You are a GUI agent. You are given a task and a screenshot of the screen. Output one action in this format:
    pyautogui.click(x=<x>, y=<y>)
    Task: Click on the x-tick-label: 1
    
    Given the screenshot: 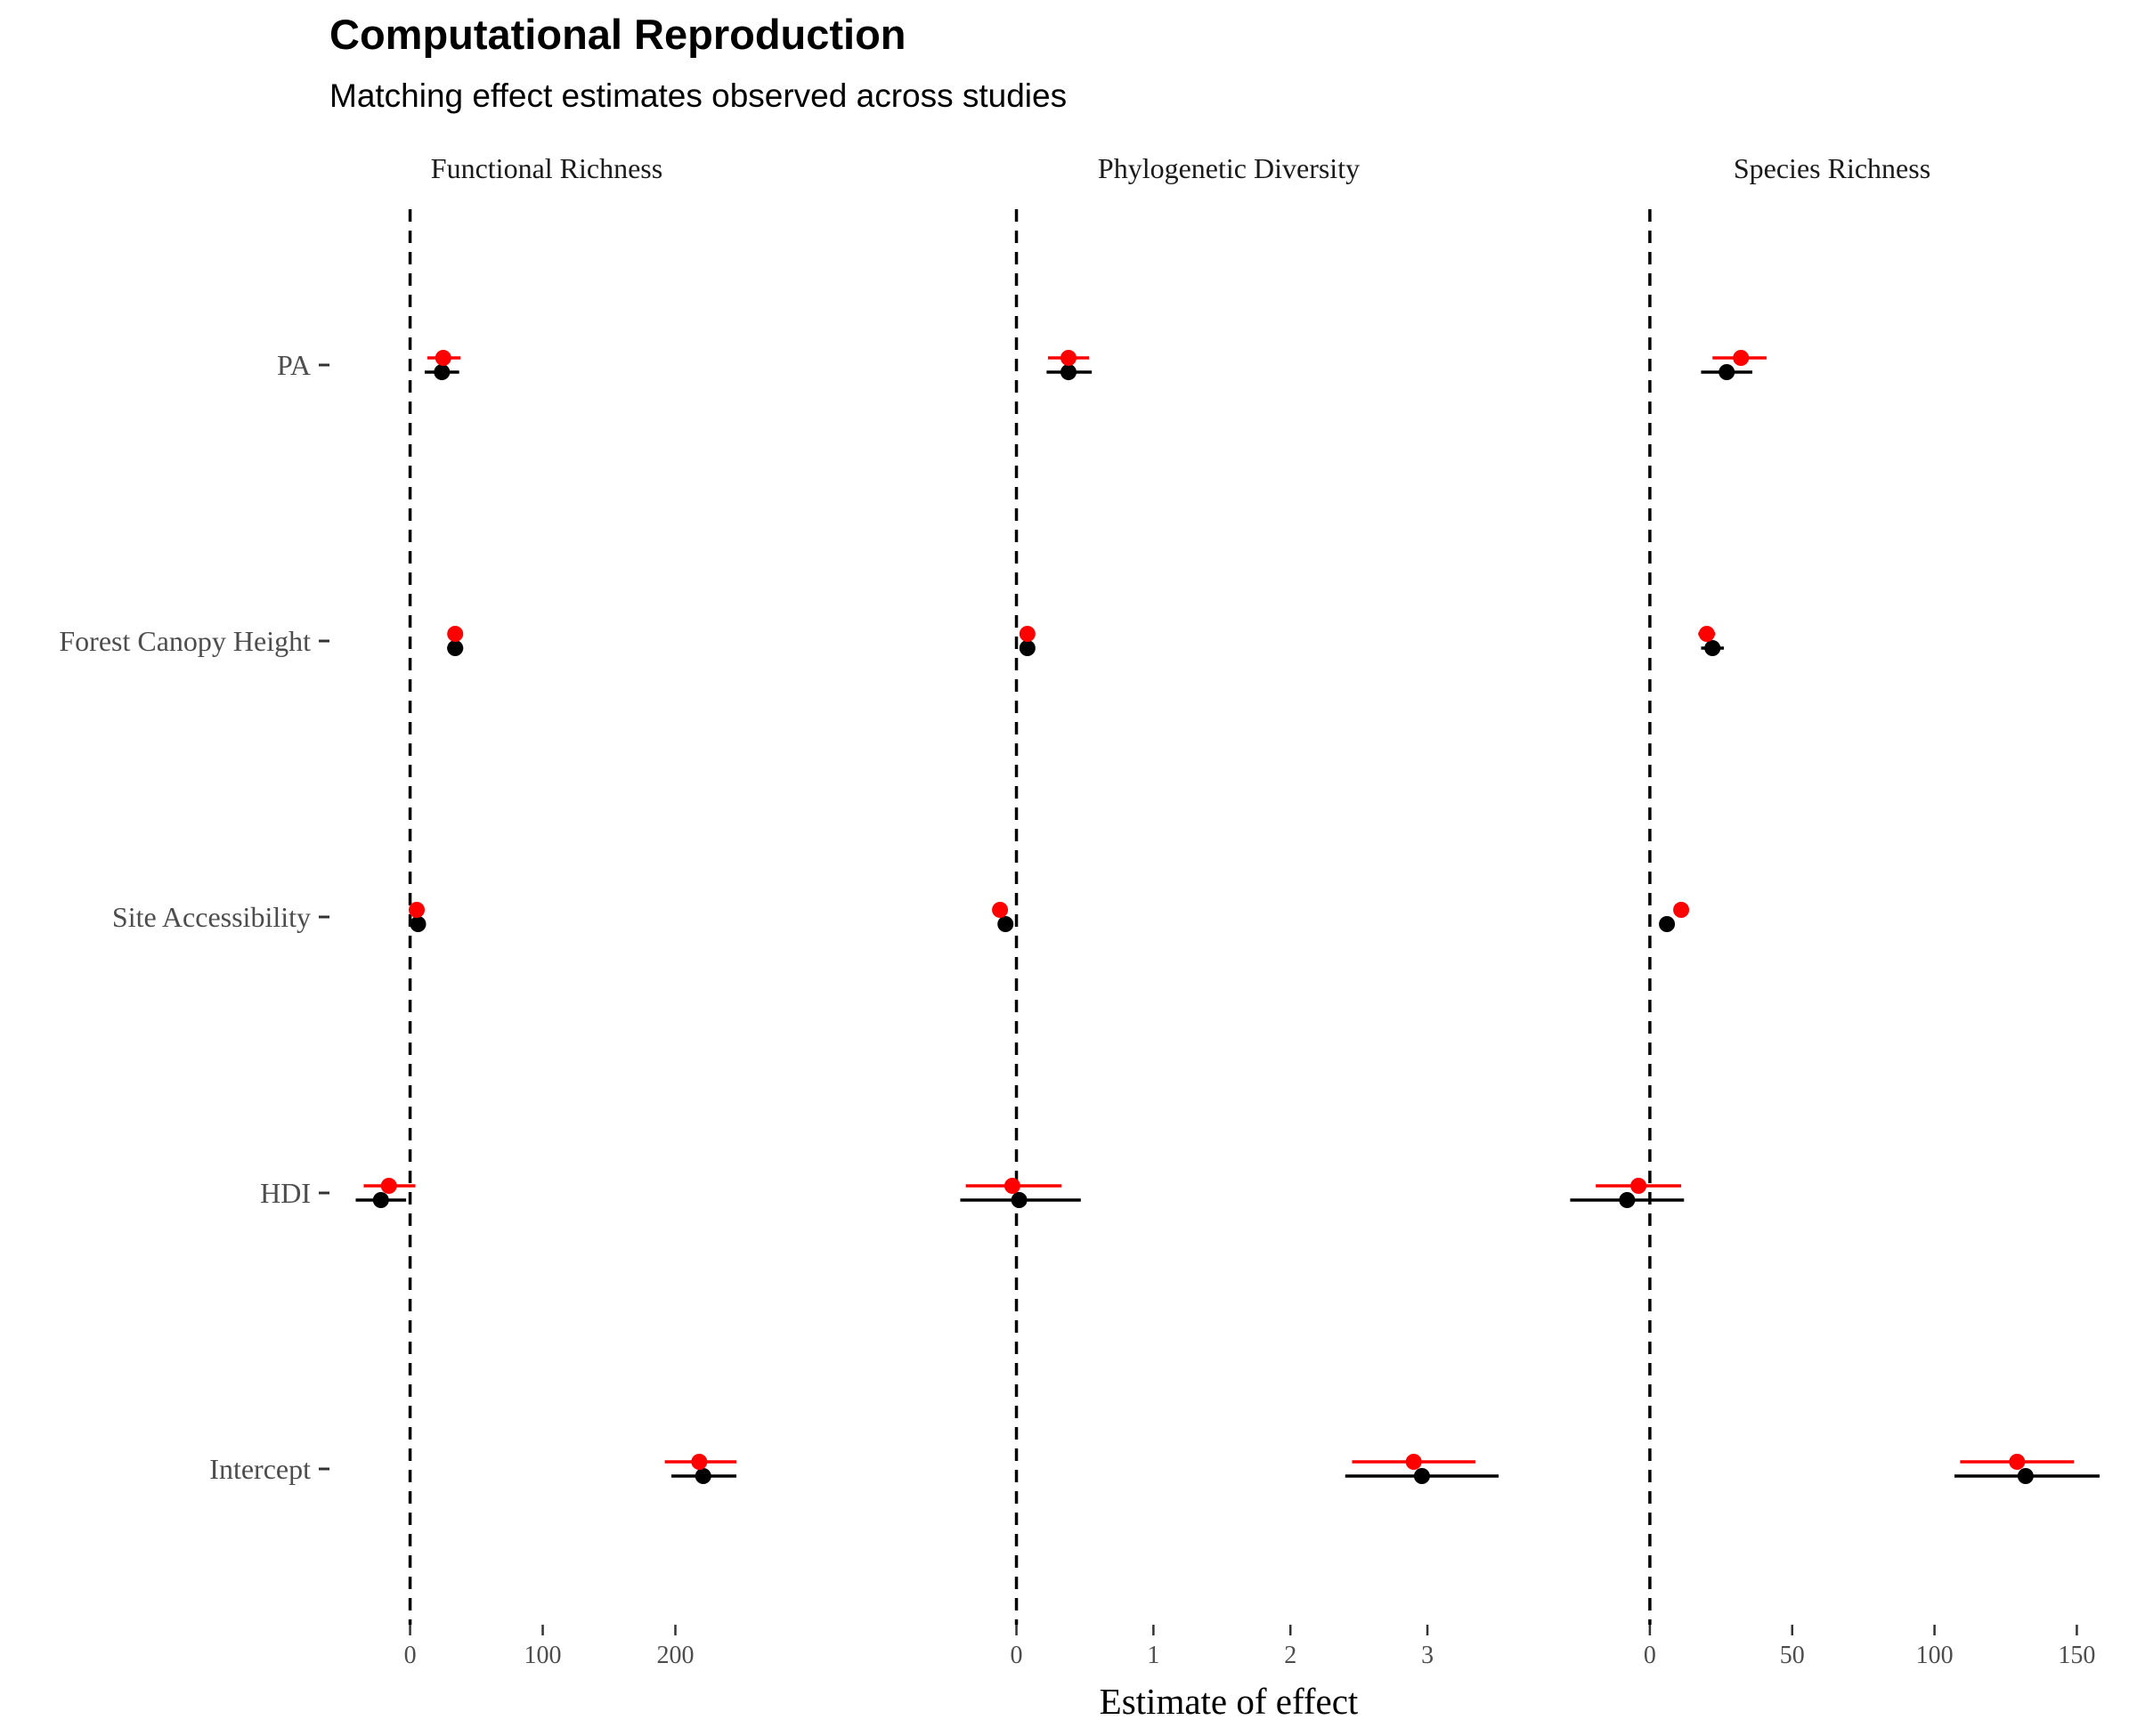 What is the action you would take?
    pyautogui.click(x=1153, y=1655)
    